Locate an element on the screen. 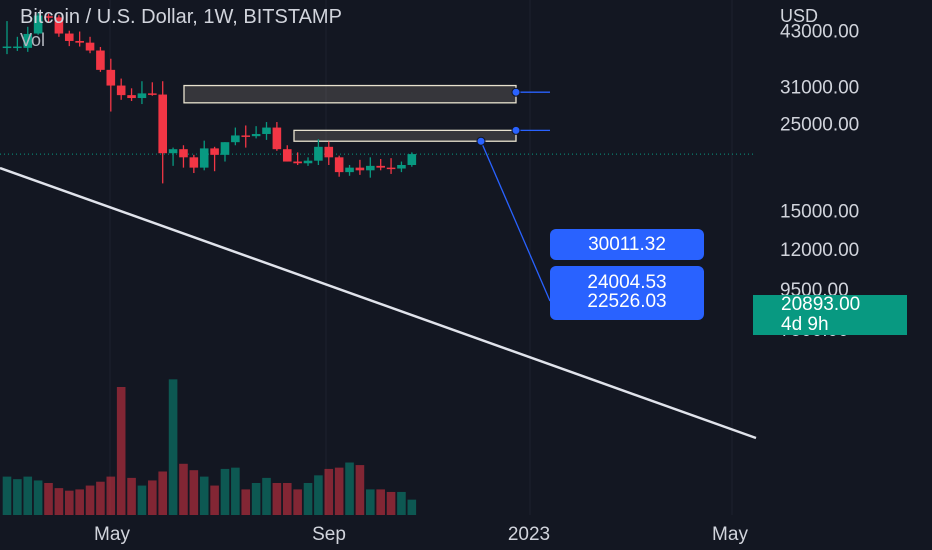 This screenshot has height=550, width=932. callout-lower-connector-b is located at coordinates (515, 221).